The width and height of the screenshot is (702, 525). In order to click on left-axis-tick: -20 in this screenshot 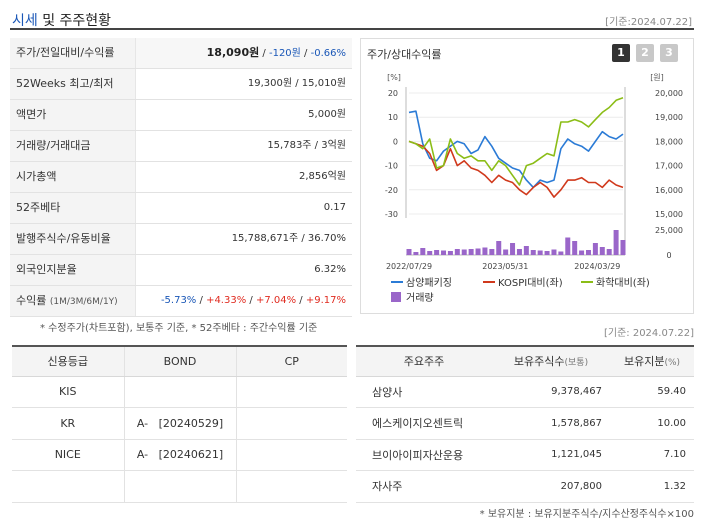, I will do `click(391, 190)`.